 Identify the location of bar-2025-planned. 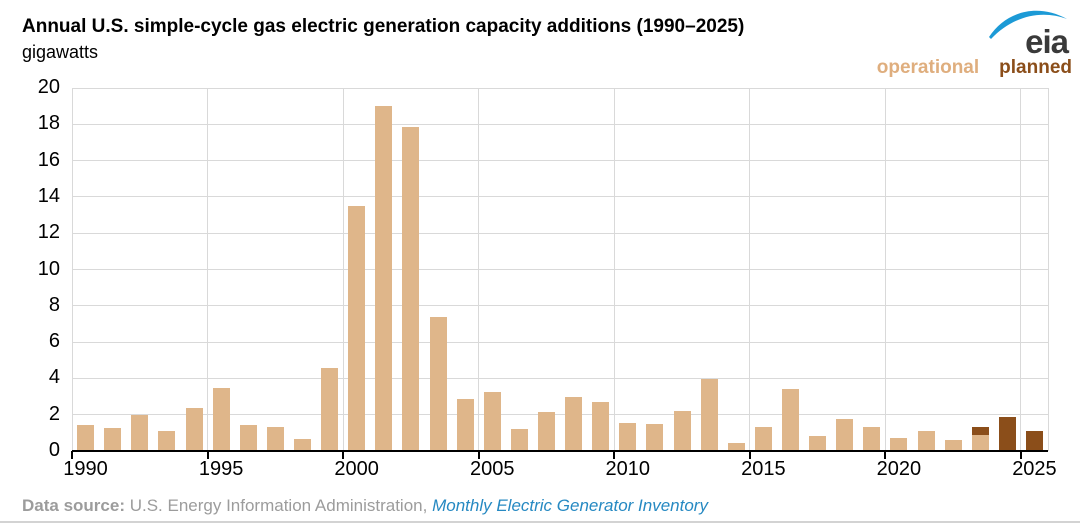
(1034, 441).